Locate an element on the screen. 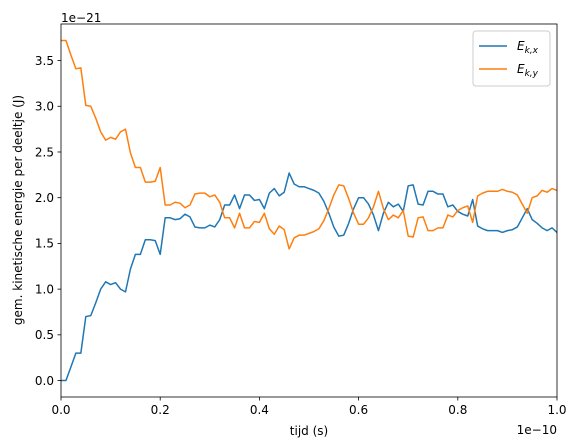 Image resolution: width=578 pixels, height=448 pixels. x-tick-label: 0.2 is located at coordinates (160, 410).